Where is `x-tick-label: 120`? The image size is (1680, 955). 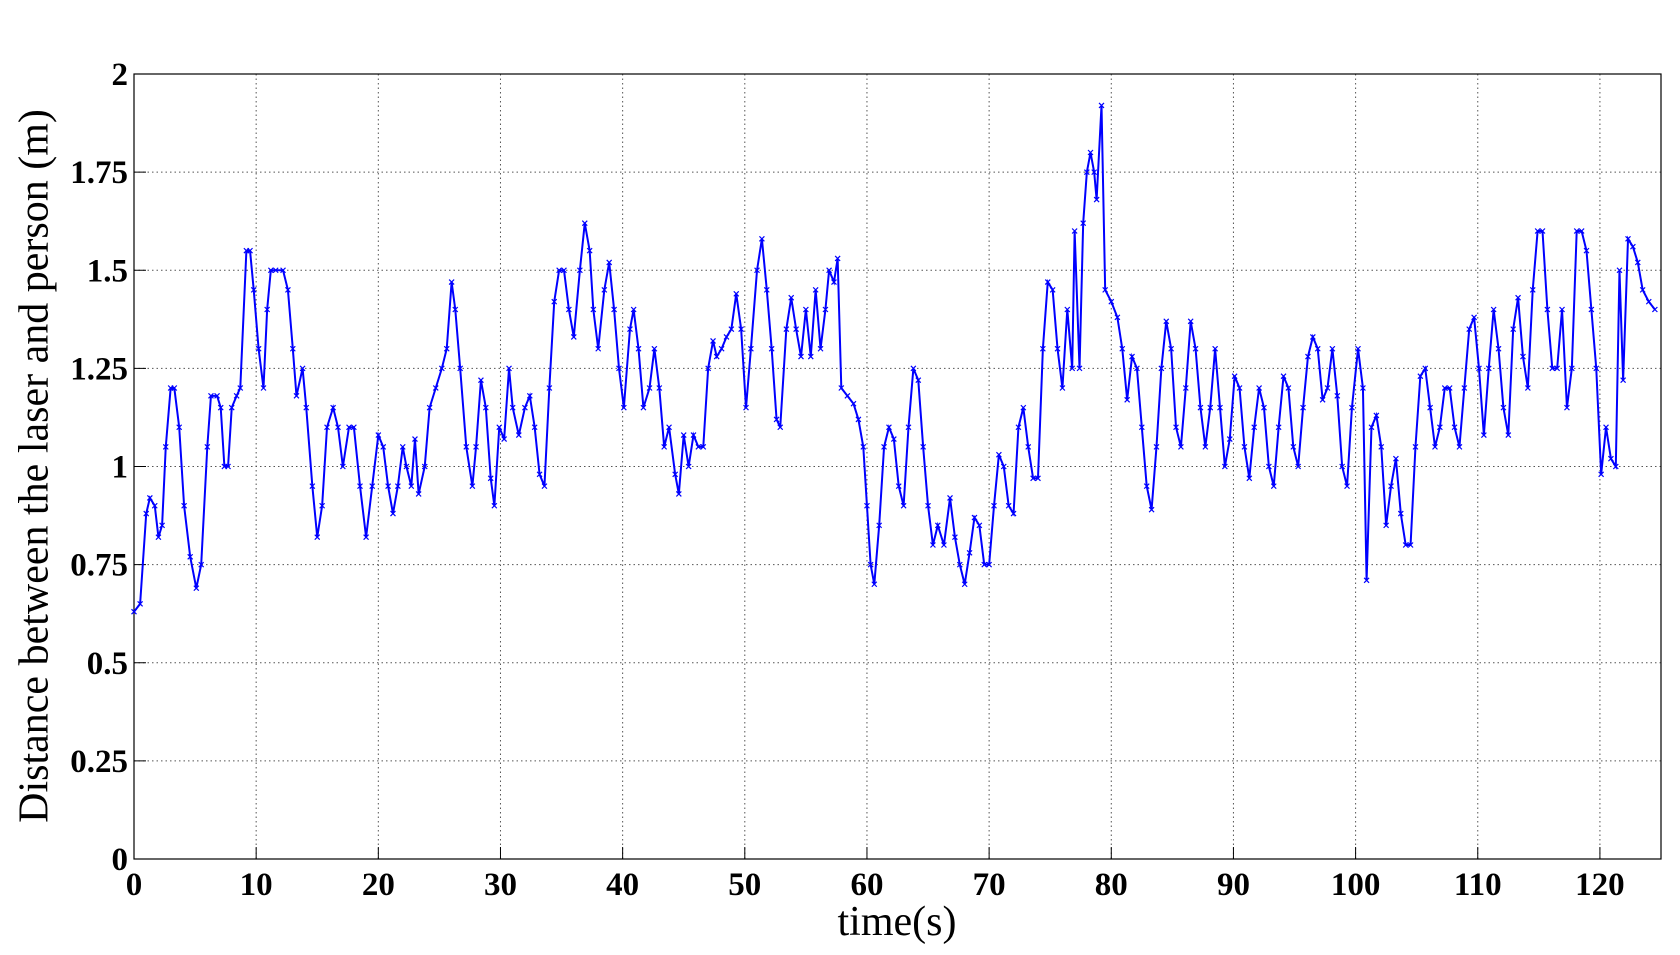
x-tick-label: 120 is located at coordinates (1600, 885).